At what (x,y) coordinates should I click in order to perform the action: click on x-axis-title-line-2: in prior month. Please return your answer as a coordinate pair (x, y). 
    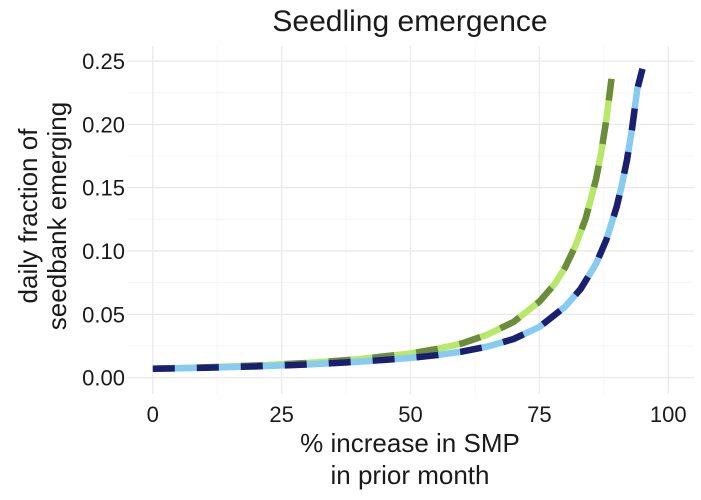
    Looking at the image, I should click on (410, 475).